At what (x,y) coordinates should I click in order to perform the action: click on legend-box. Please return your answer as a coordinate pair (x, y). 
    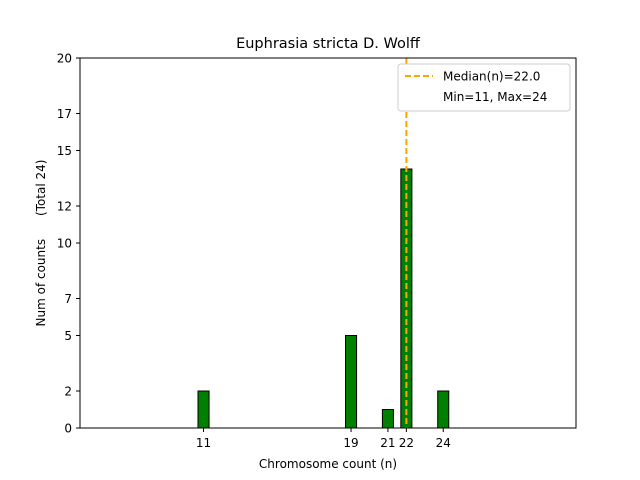
    Looking at the image, I should click on (484, 87).